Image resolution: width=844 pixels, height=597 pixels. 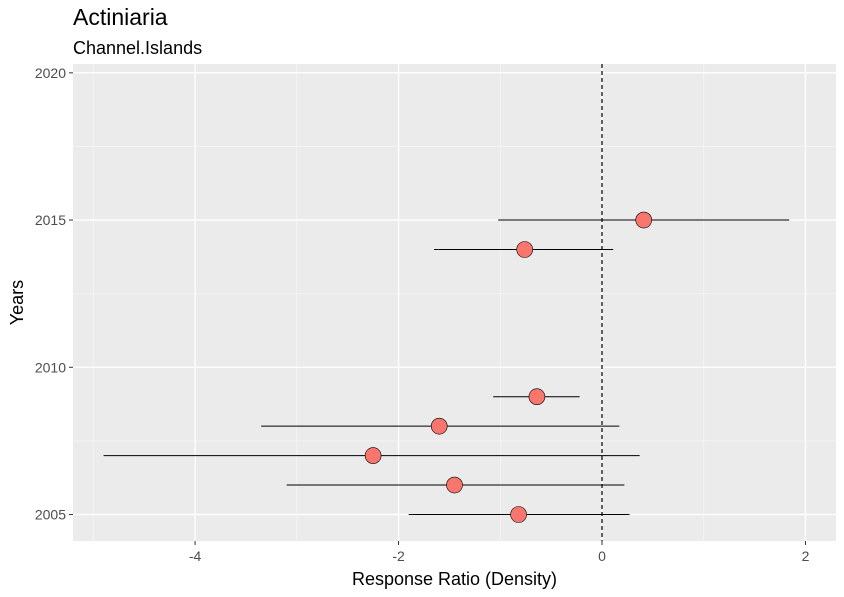 What do you see at coordinates (398, 556) in the screenshot?
I see `x-tick-label: -2` at bounding box center [398, 556].